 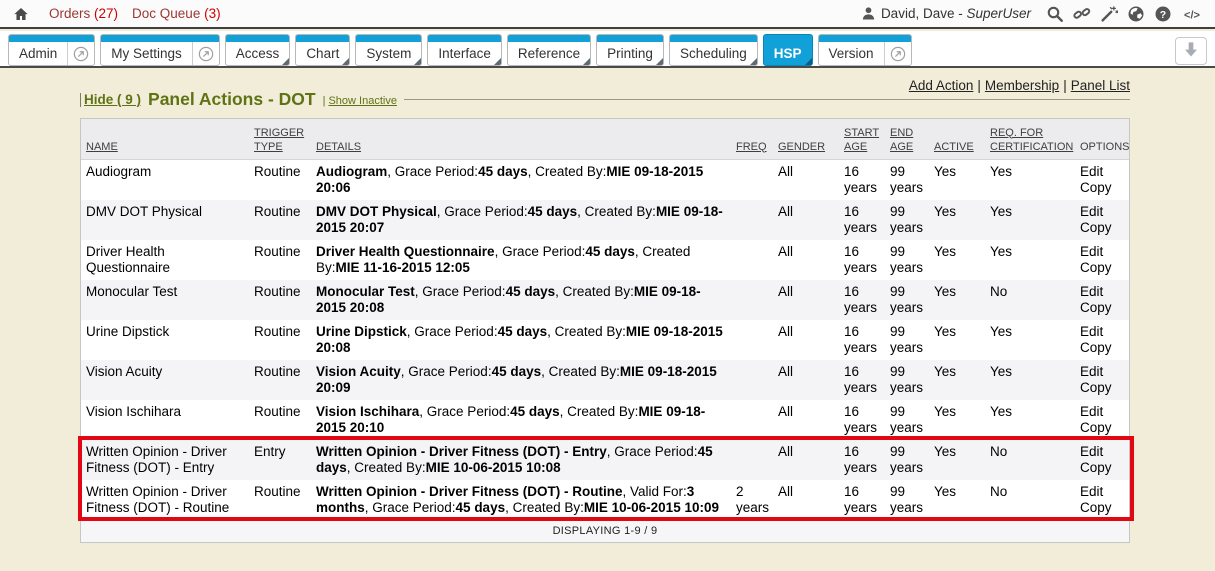 What do you see at coordinates (389, 53) in the screenshot?
I see `tab-label: System` at bounding box center [389, 53].